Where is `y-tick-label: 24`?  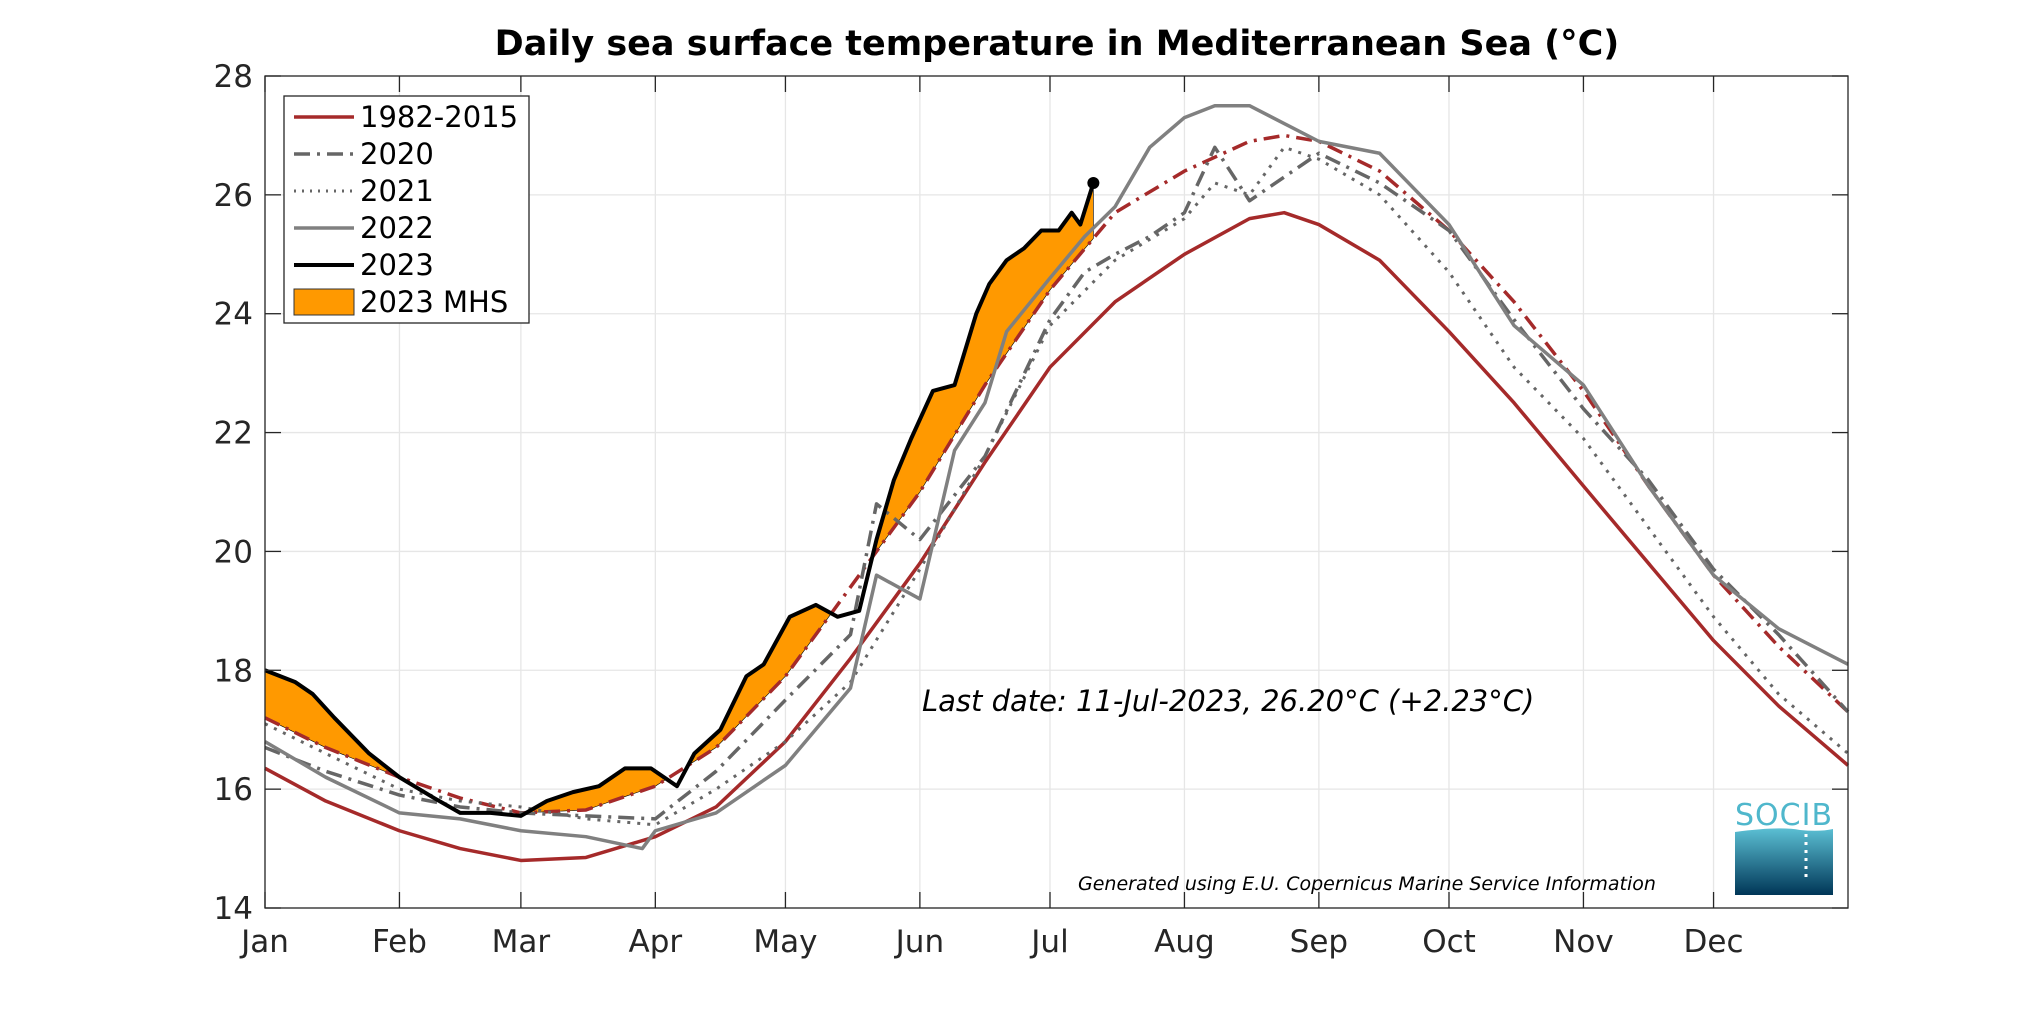 y-tick-label: 24 is located at coordinates (233, 315).